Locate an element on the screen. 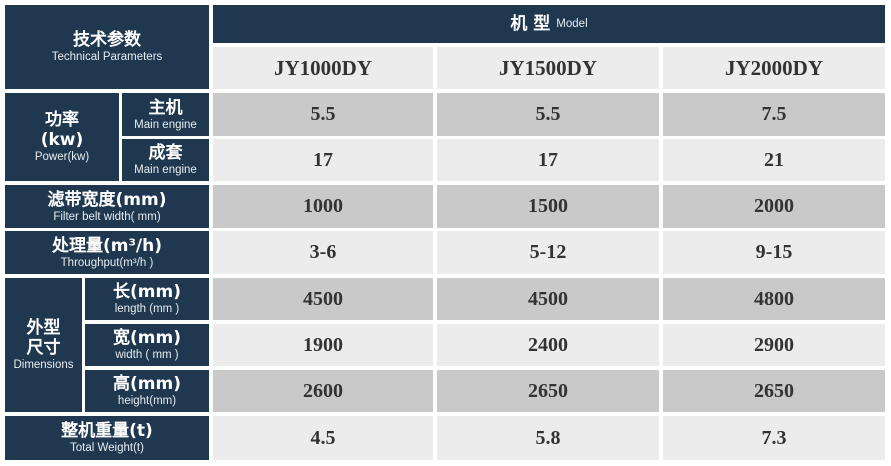  value-cell: 1000 is located at coordinates (323, 206).